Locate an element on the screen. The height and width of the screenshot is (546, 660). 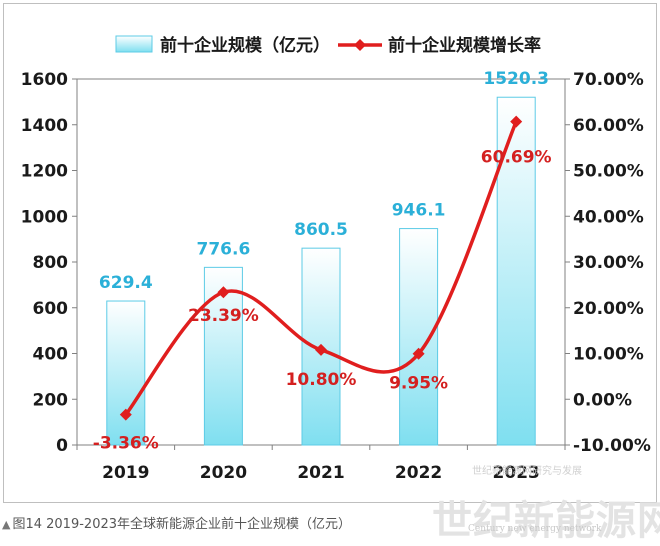
bar-value-label: 629.4 is located at coordinates (126, 283).